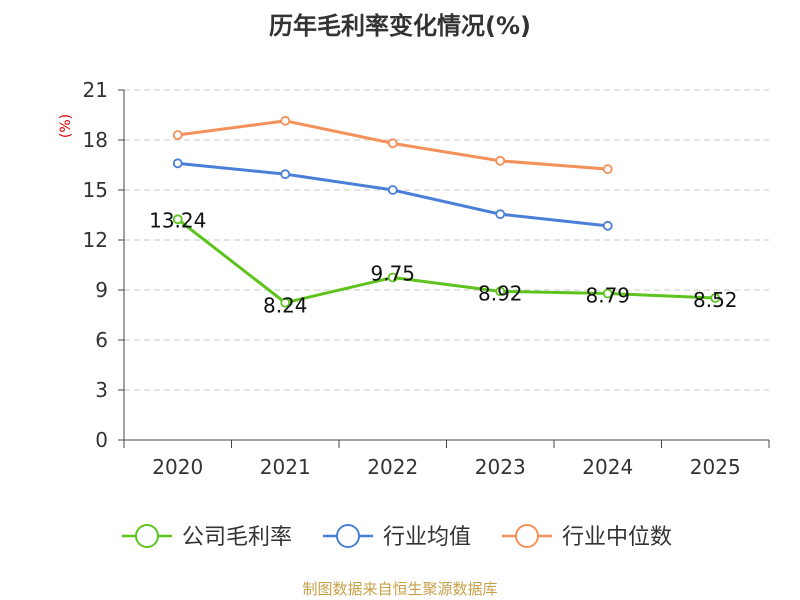 The image size is (800, 600). What do you see at coordinates (427, 537) in the screenshot?
I see `legend-label: 行业均值` at bounding box center [427, 537].